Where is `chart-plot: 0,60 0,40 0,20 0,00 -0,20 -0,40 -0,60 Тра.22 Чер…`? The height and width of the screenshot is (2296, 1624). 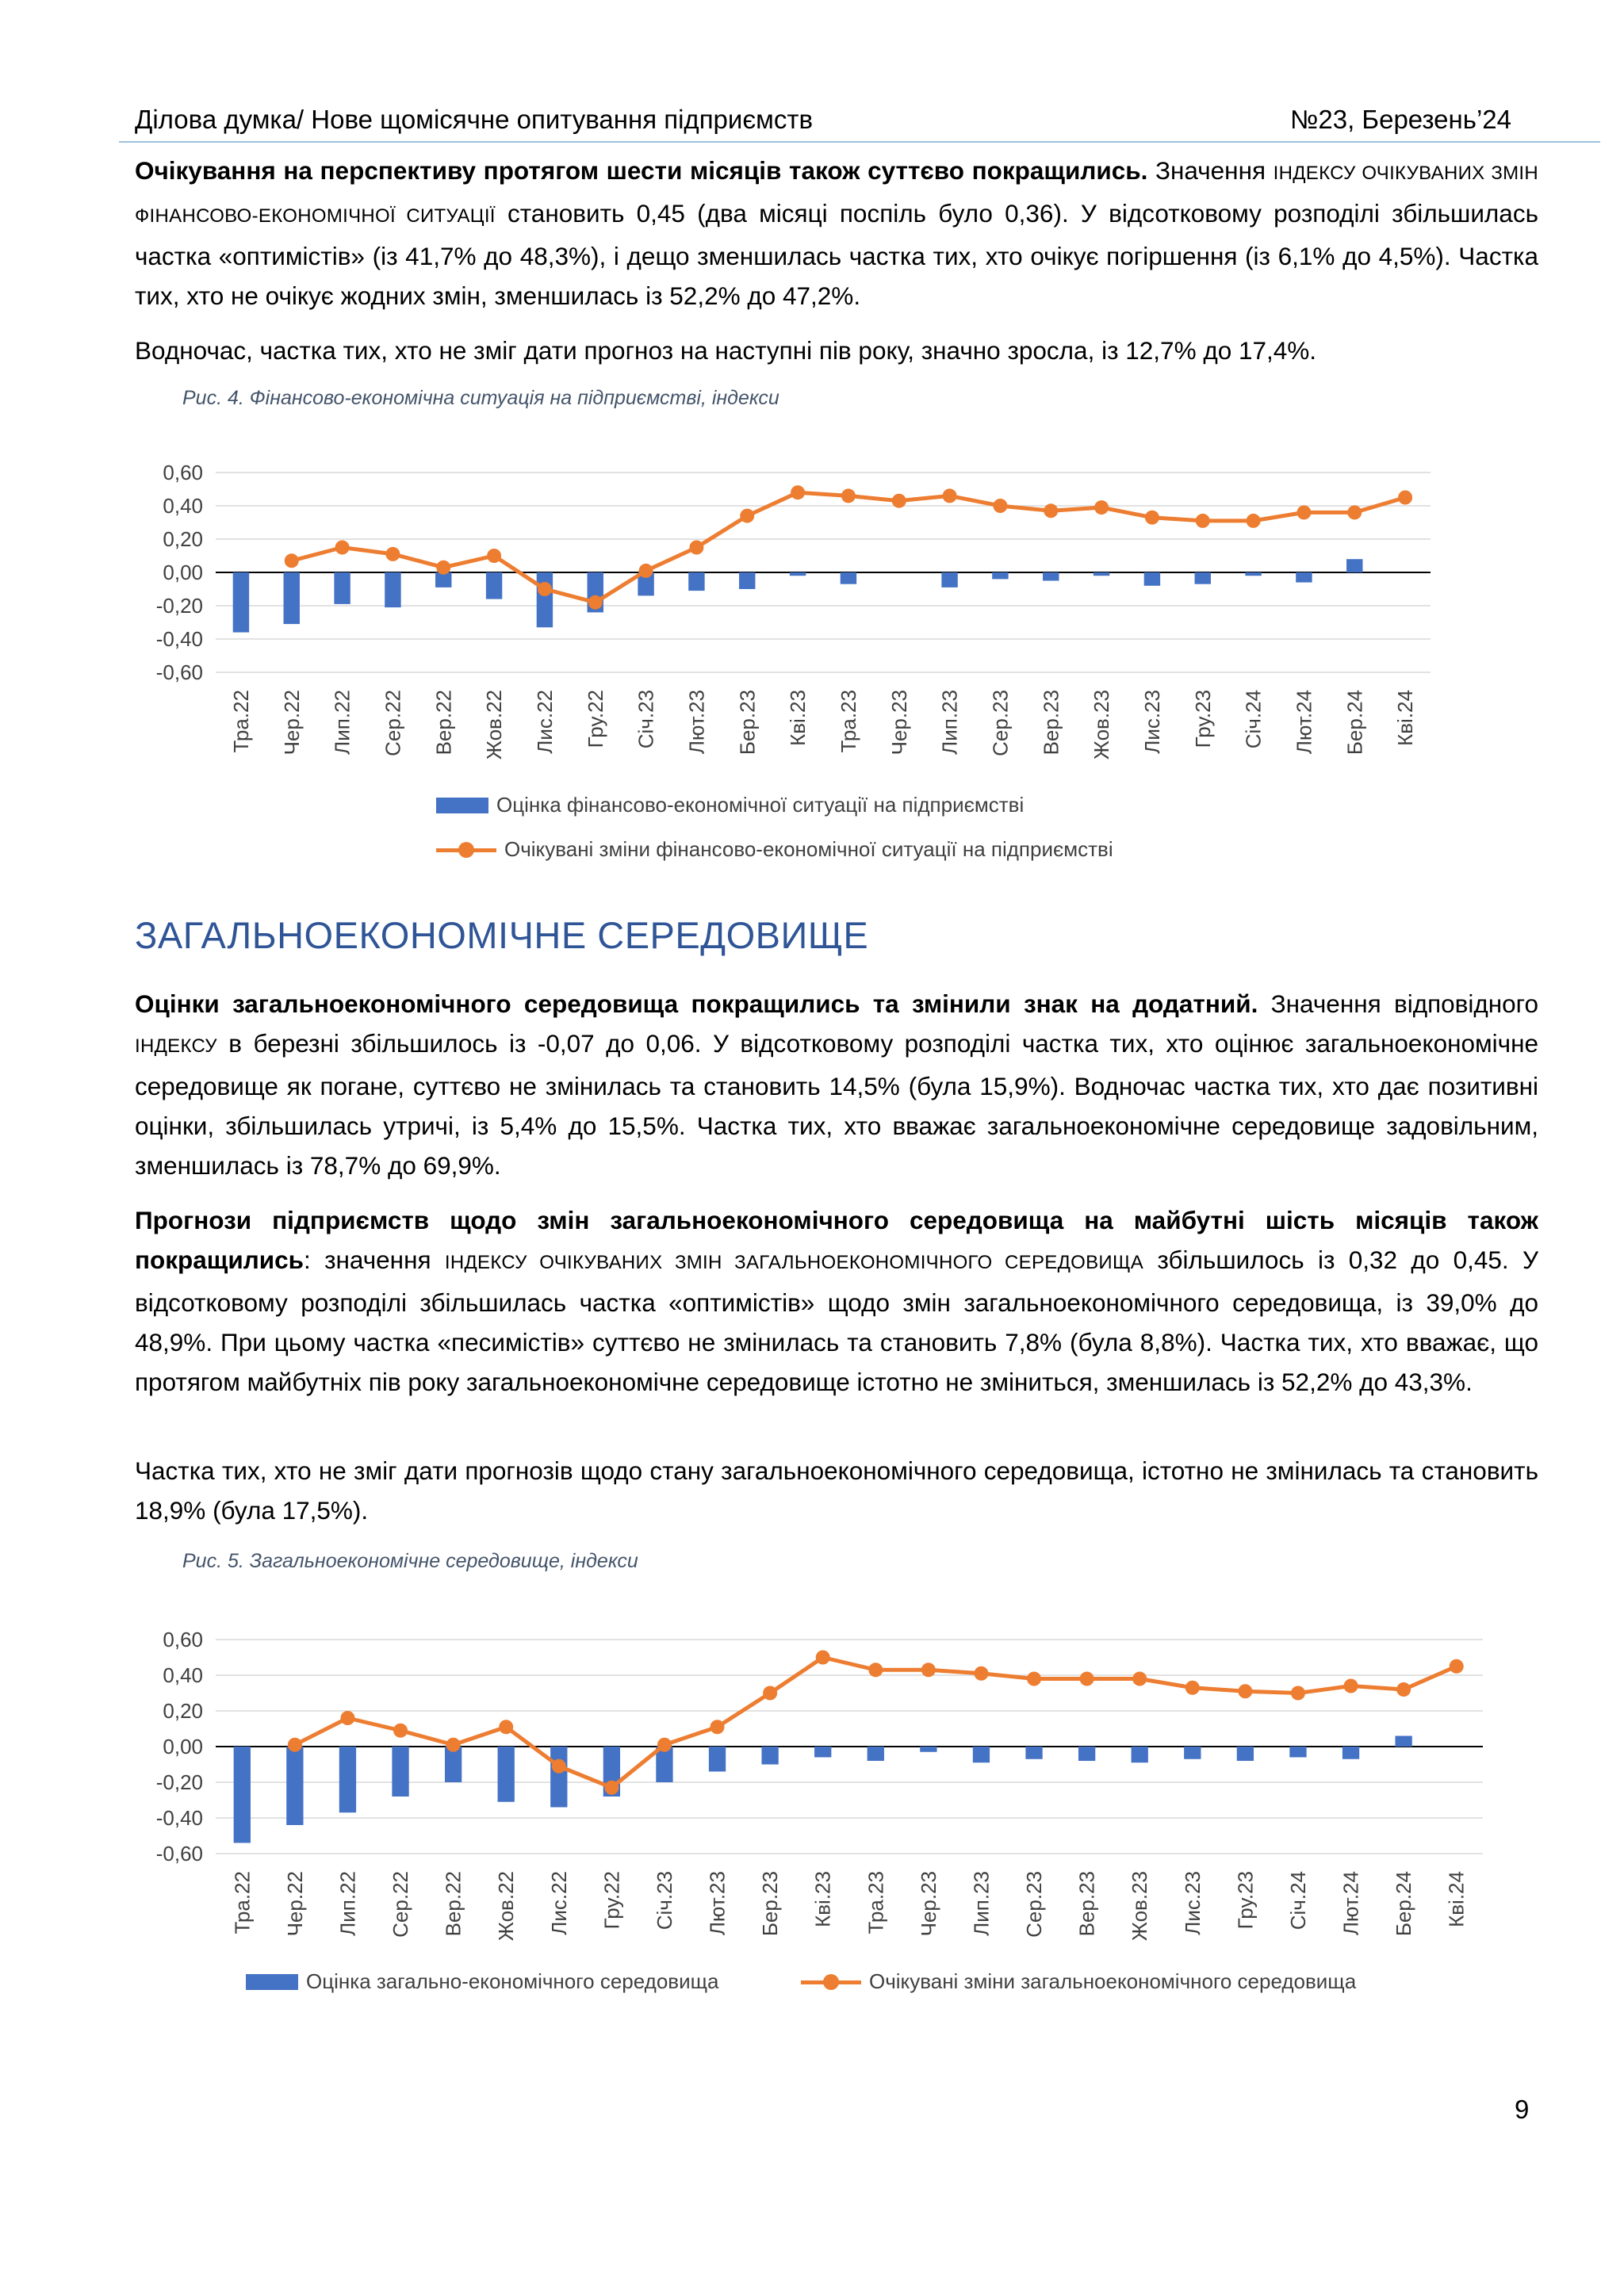 chart-plot: 0,60 0,40 0,20 0,00 -0,20 -0,40 -0,60 Тра.22 Чер… is located at coordinates (819, 1785).